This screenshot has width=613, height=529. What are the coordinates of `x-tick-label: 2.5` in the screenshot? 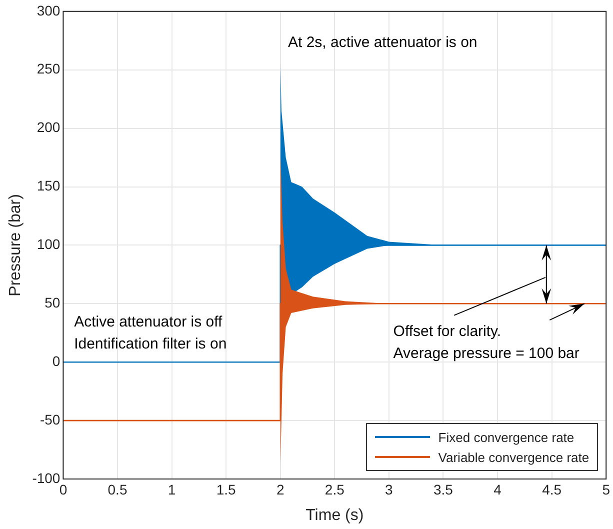 It's located at (334, 489).